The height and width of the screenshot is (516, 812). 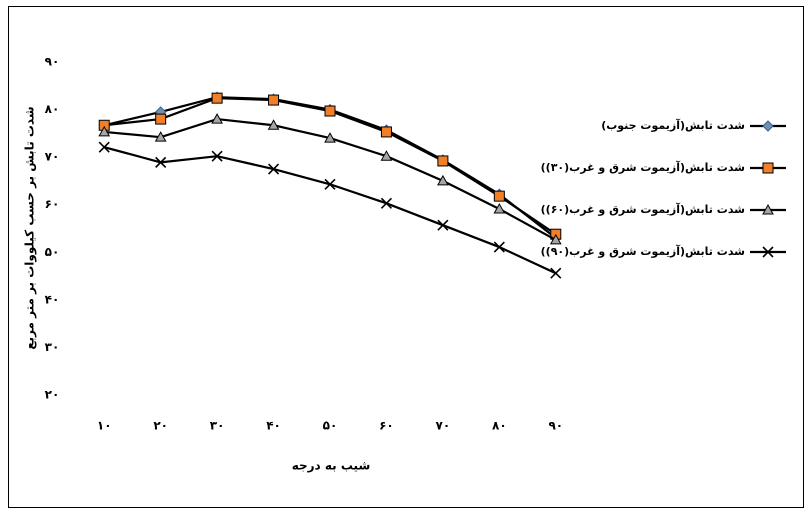 What do you see at coordinates (386, 426) in the screenshot?
I see `x-tick-label: ۶۰` at bounding box center [386, 426].